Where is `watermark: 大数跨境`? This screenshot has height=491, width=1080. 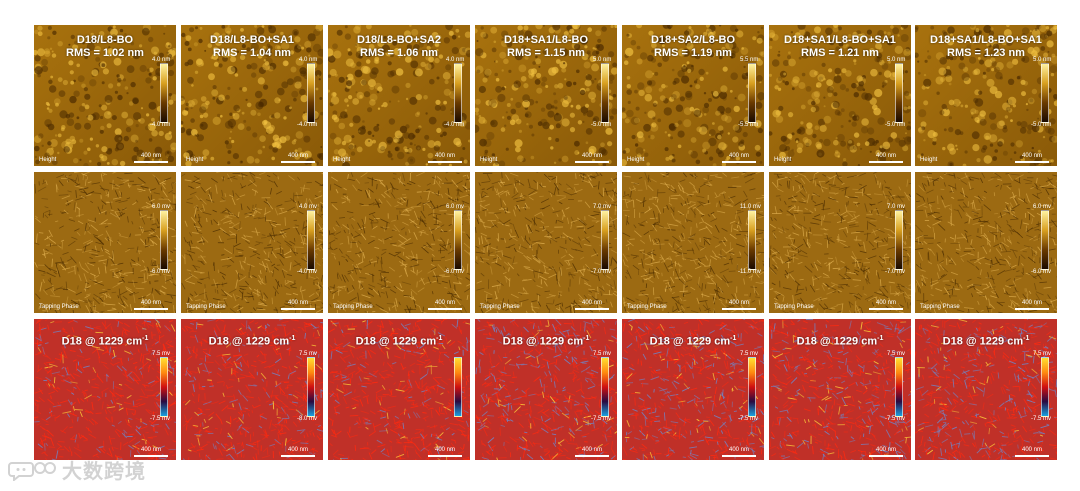
watermark: 大数跨境 is located at coordinates (77, 469).